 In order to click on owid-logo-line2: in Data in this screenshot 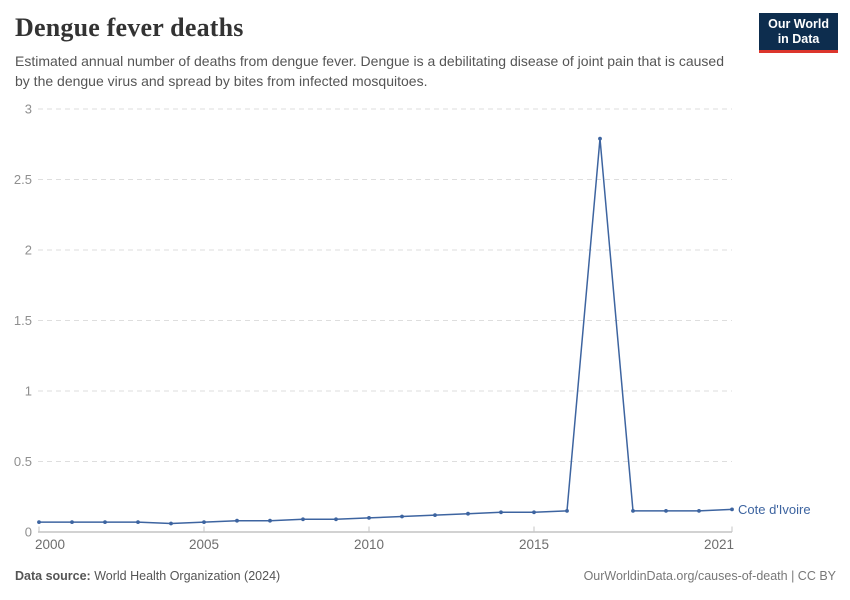, I will do `click(798, 39)`.